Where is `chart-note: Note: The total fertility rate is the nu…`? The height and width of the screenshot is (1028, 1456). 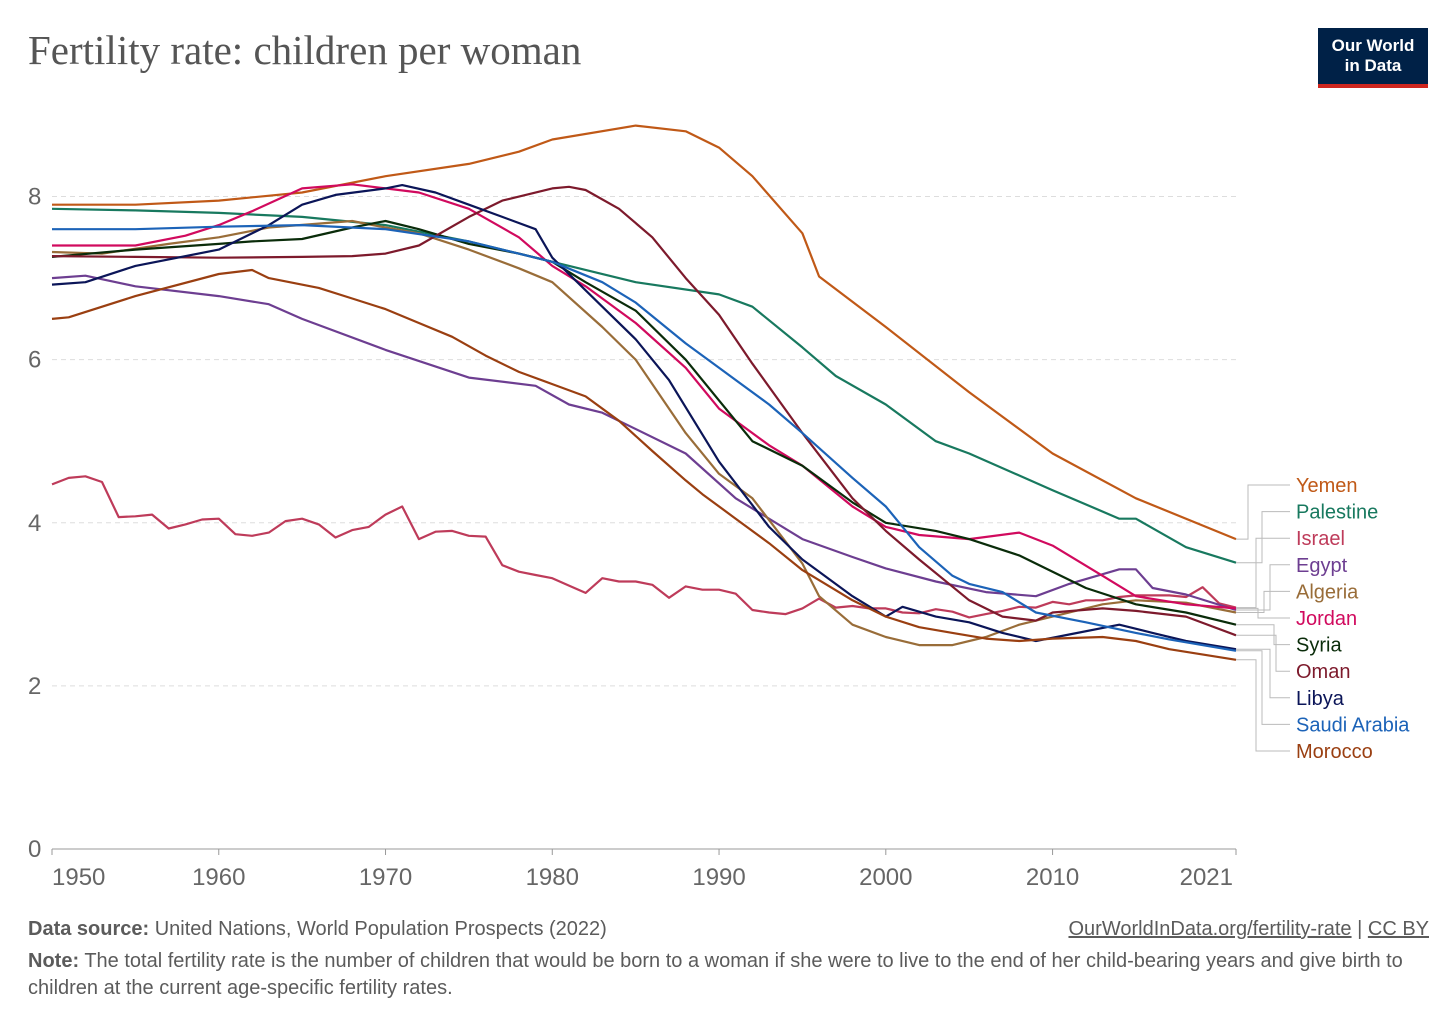 chart-note: Note: The total fertility rate is the nu… is located at coordinates (728, 975).